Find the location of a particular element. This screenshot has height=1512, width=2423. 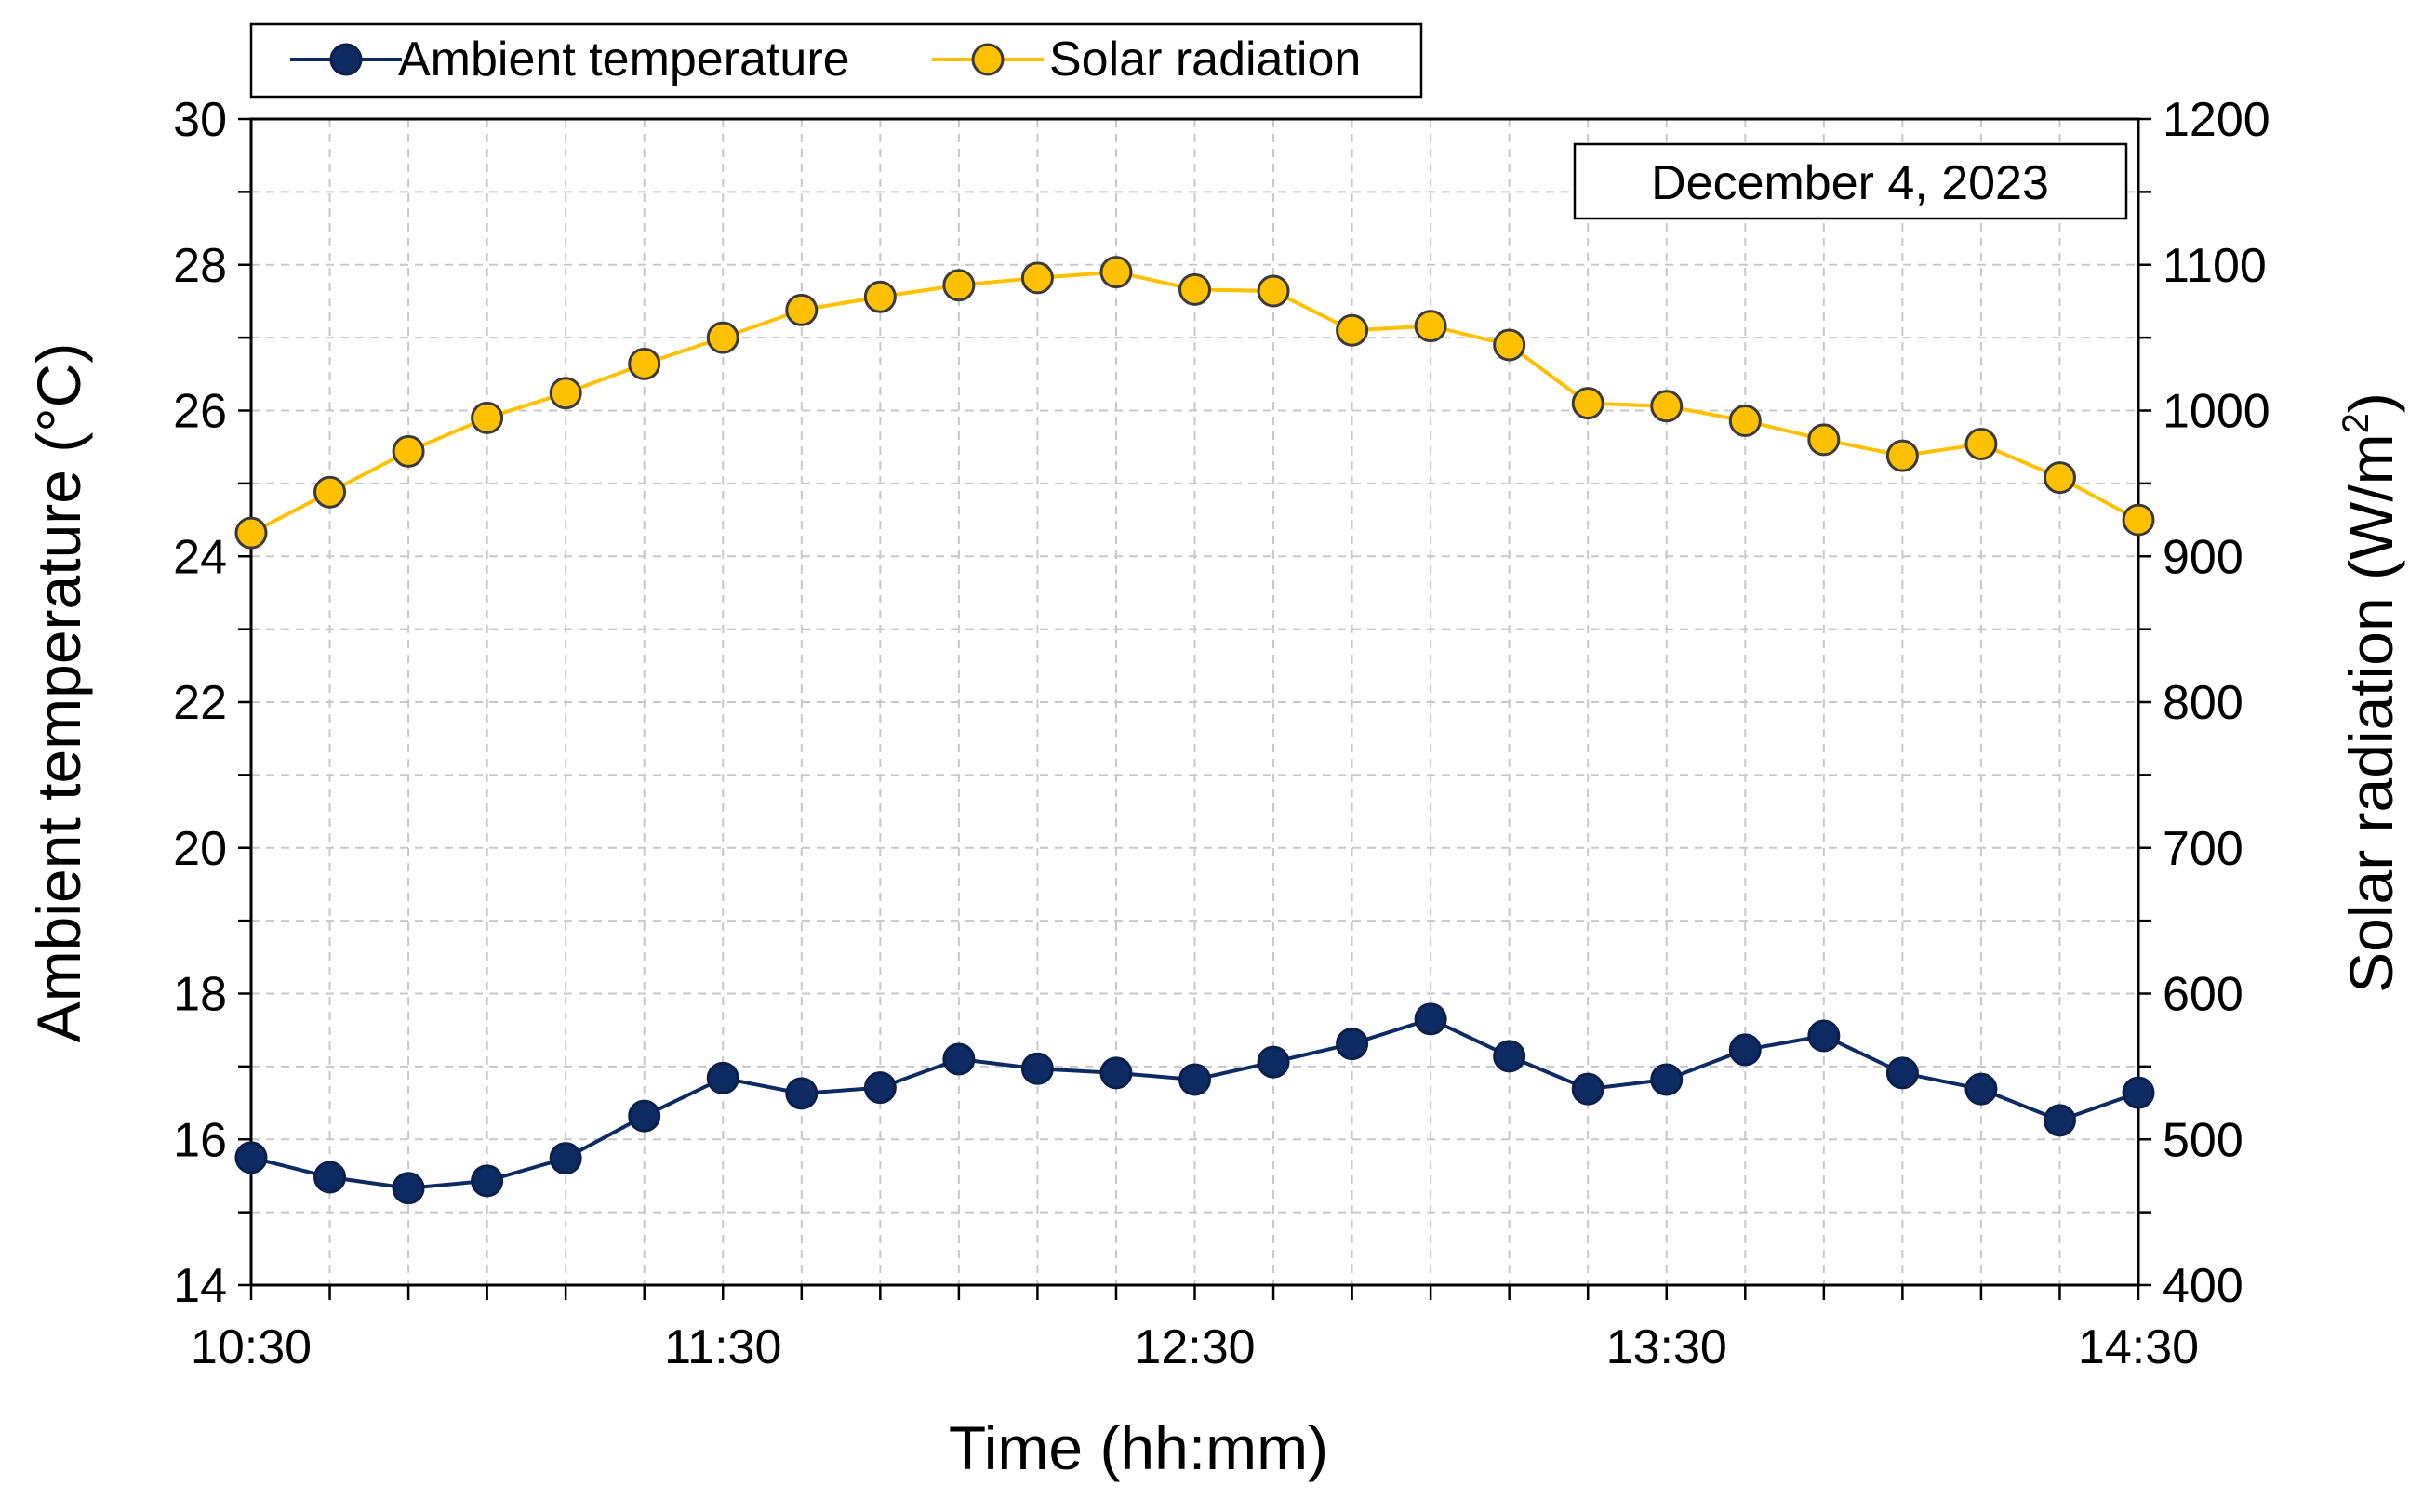

y-left-tick-label: 28 is located at coordinates (200, 266).